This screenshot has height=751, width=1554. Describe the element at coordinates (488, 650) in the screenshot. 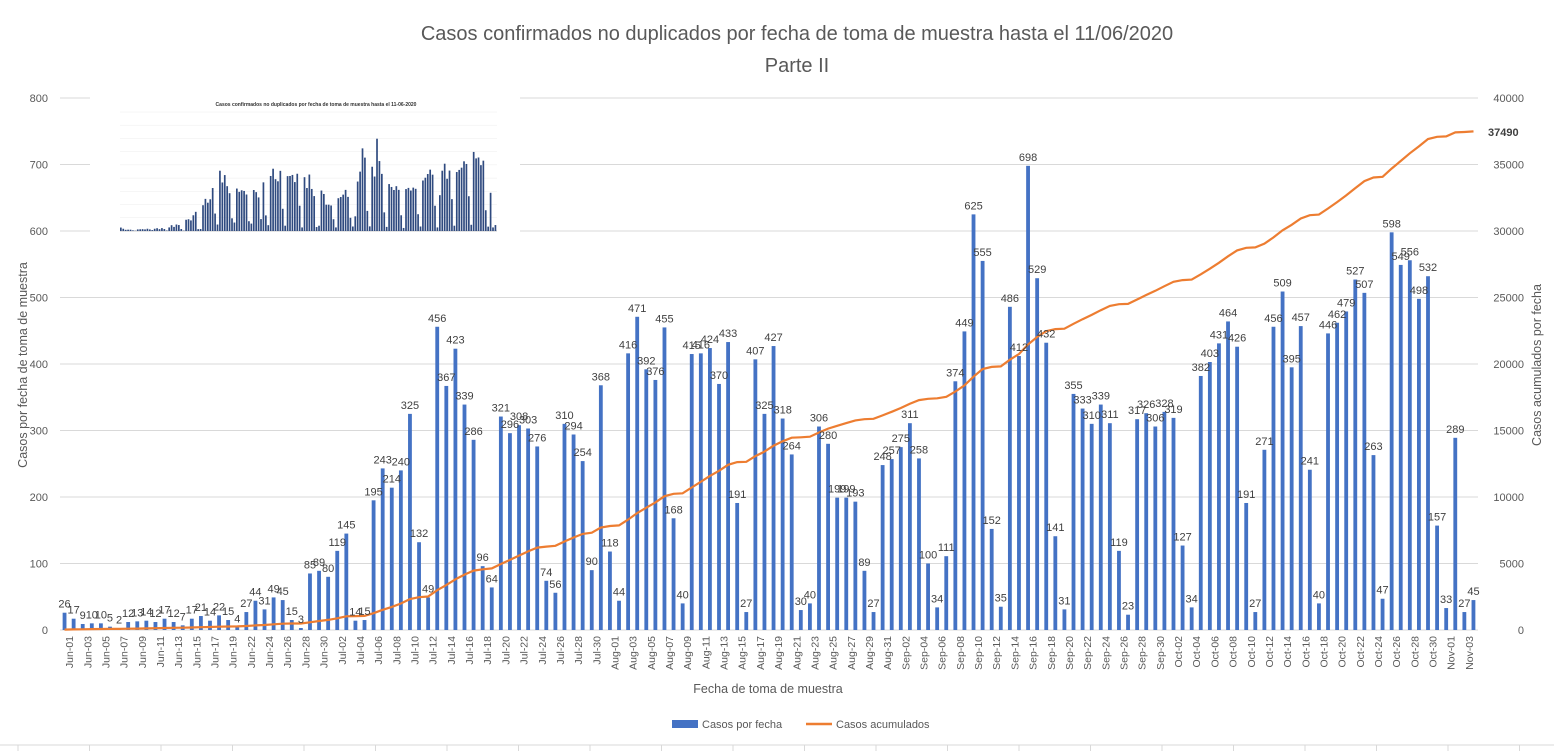

I see `x-tick-label: Jul-18` at that location.